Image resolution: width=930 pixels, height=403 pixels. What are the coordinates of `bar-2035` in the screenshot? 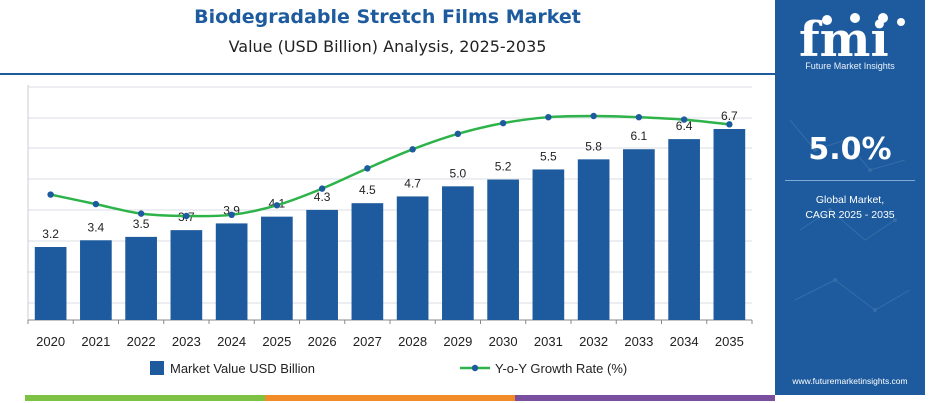 It's located at (729, 224).